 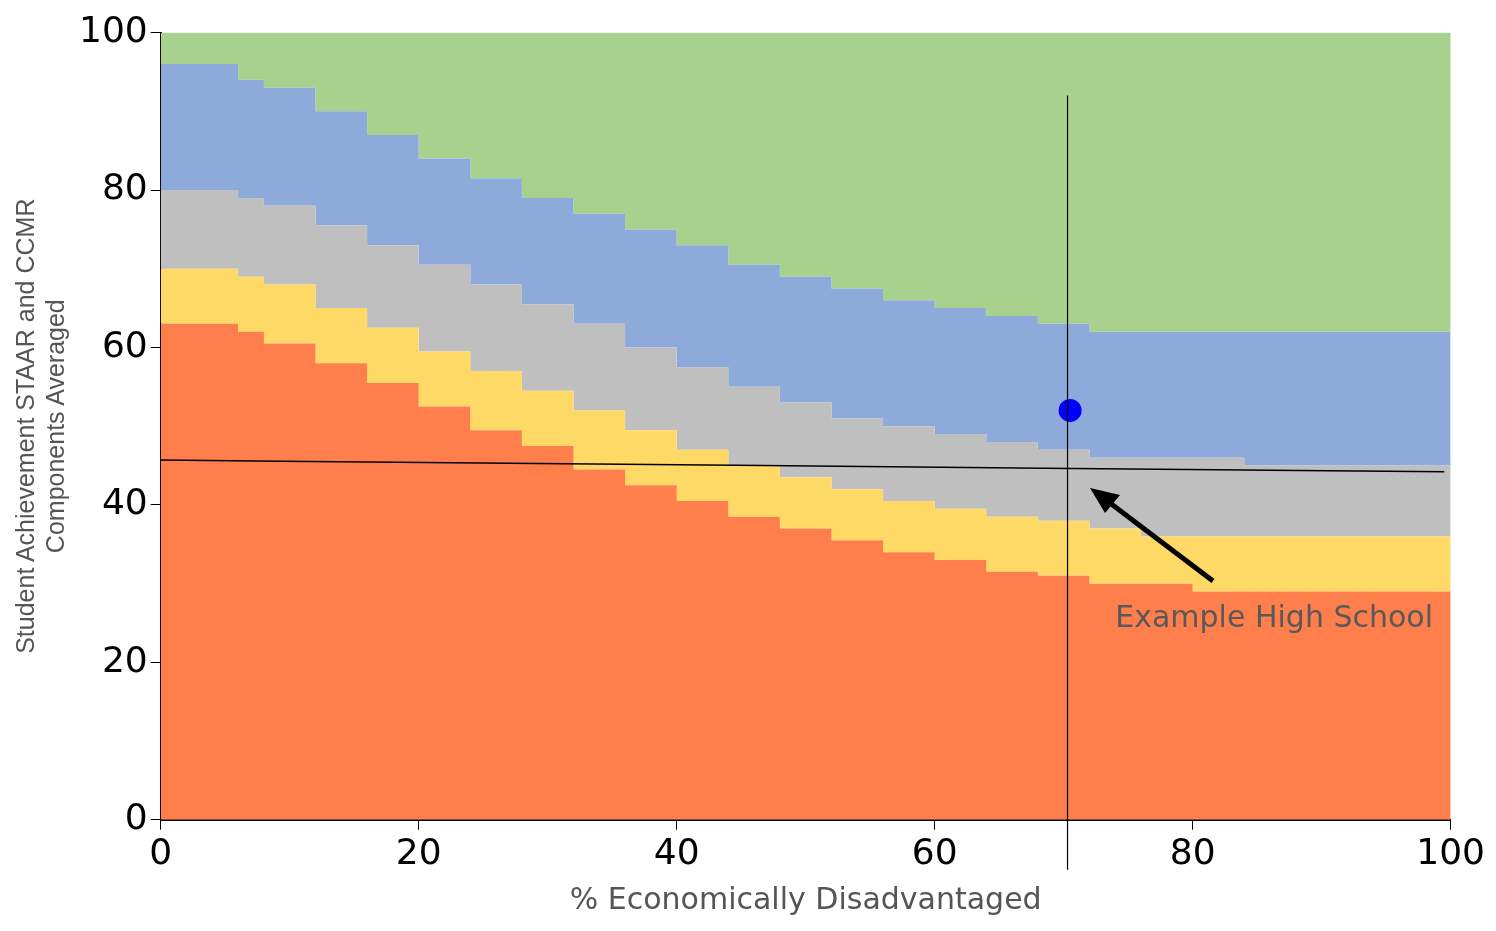 I want to click on x-tick-label: 80, so click(x=1192, y=851).